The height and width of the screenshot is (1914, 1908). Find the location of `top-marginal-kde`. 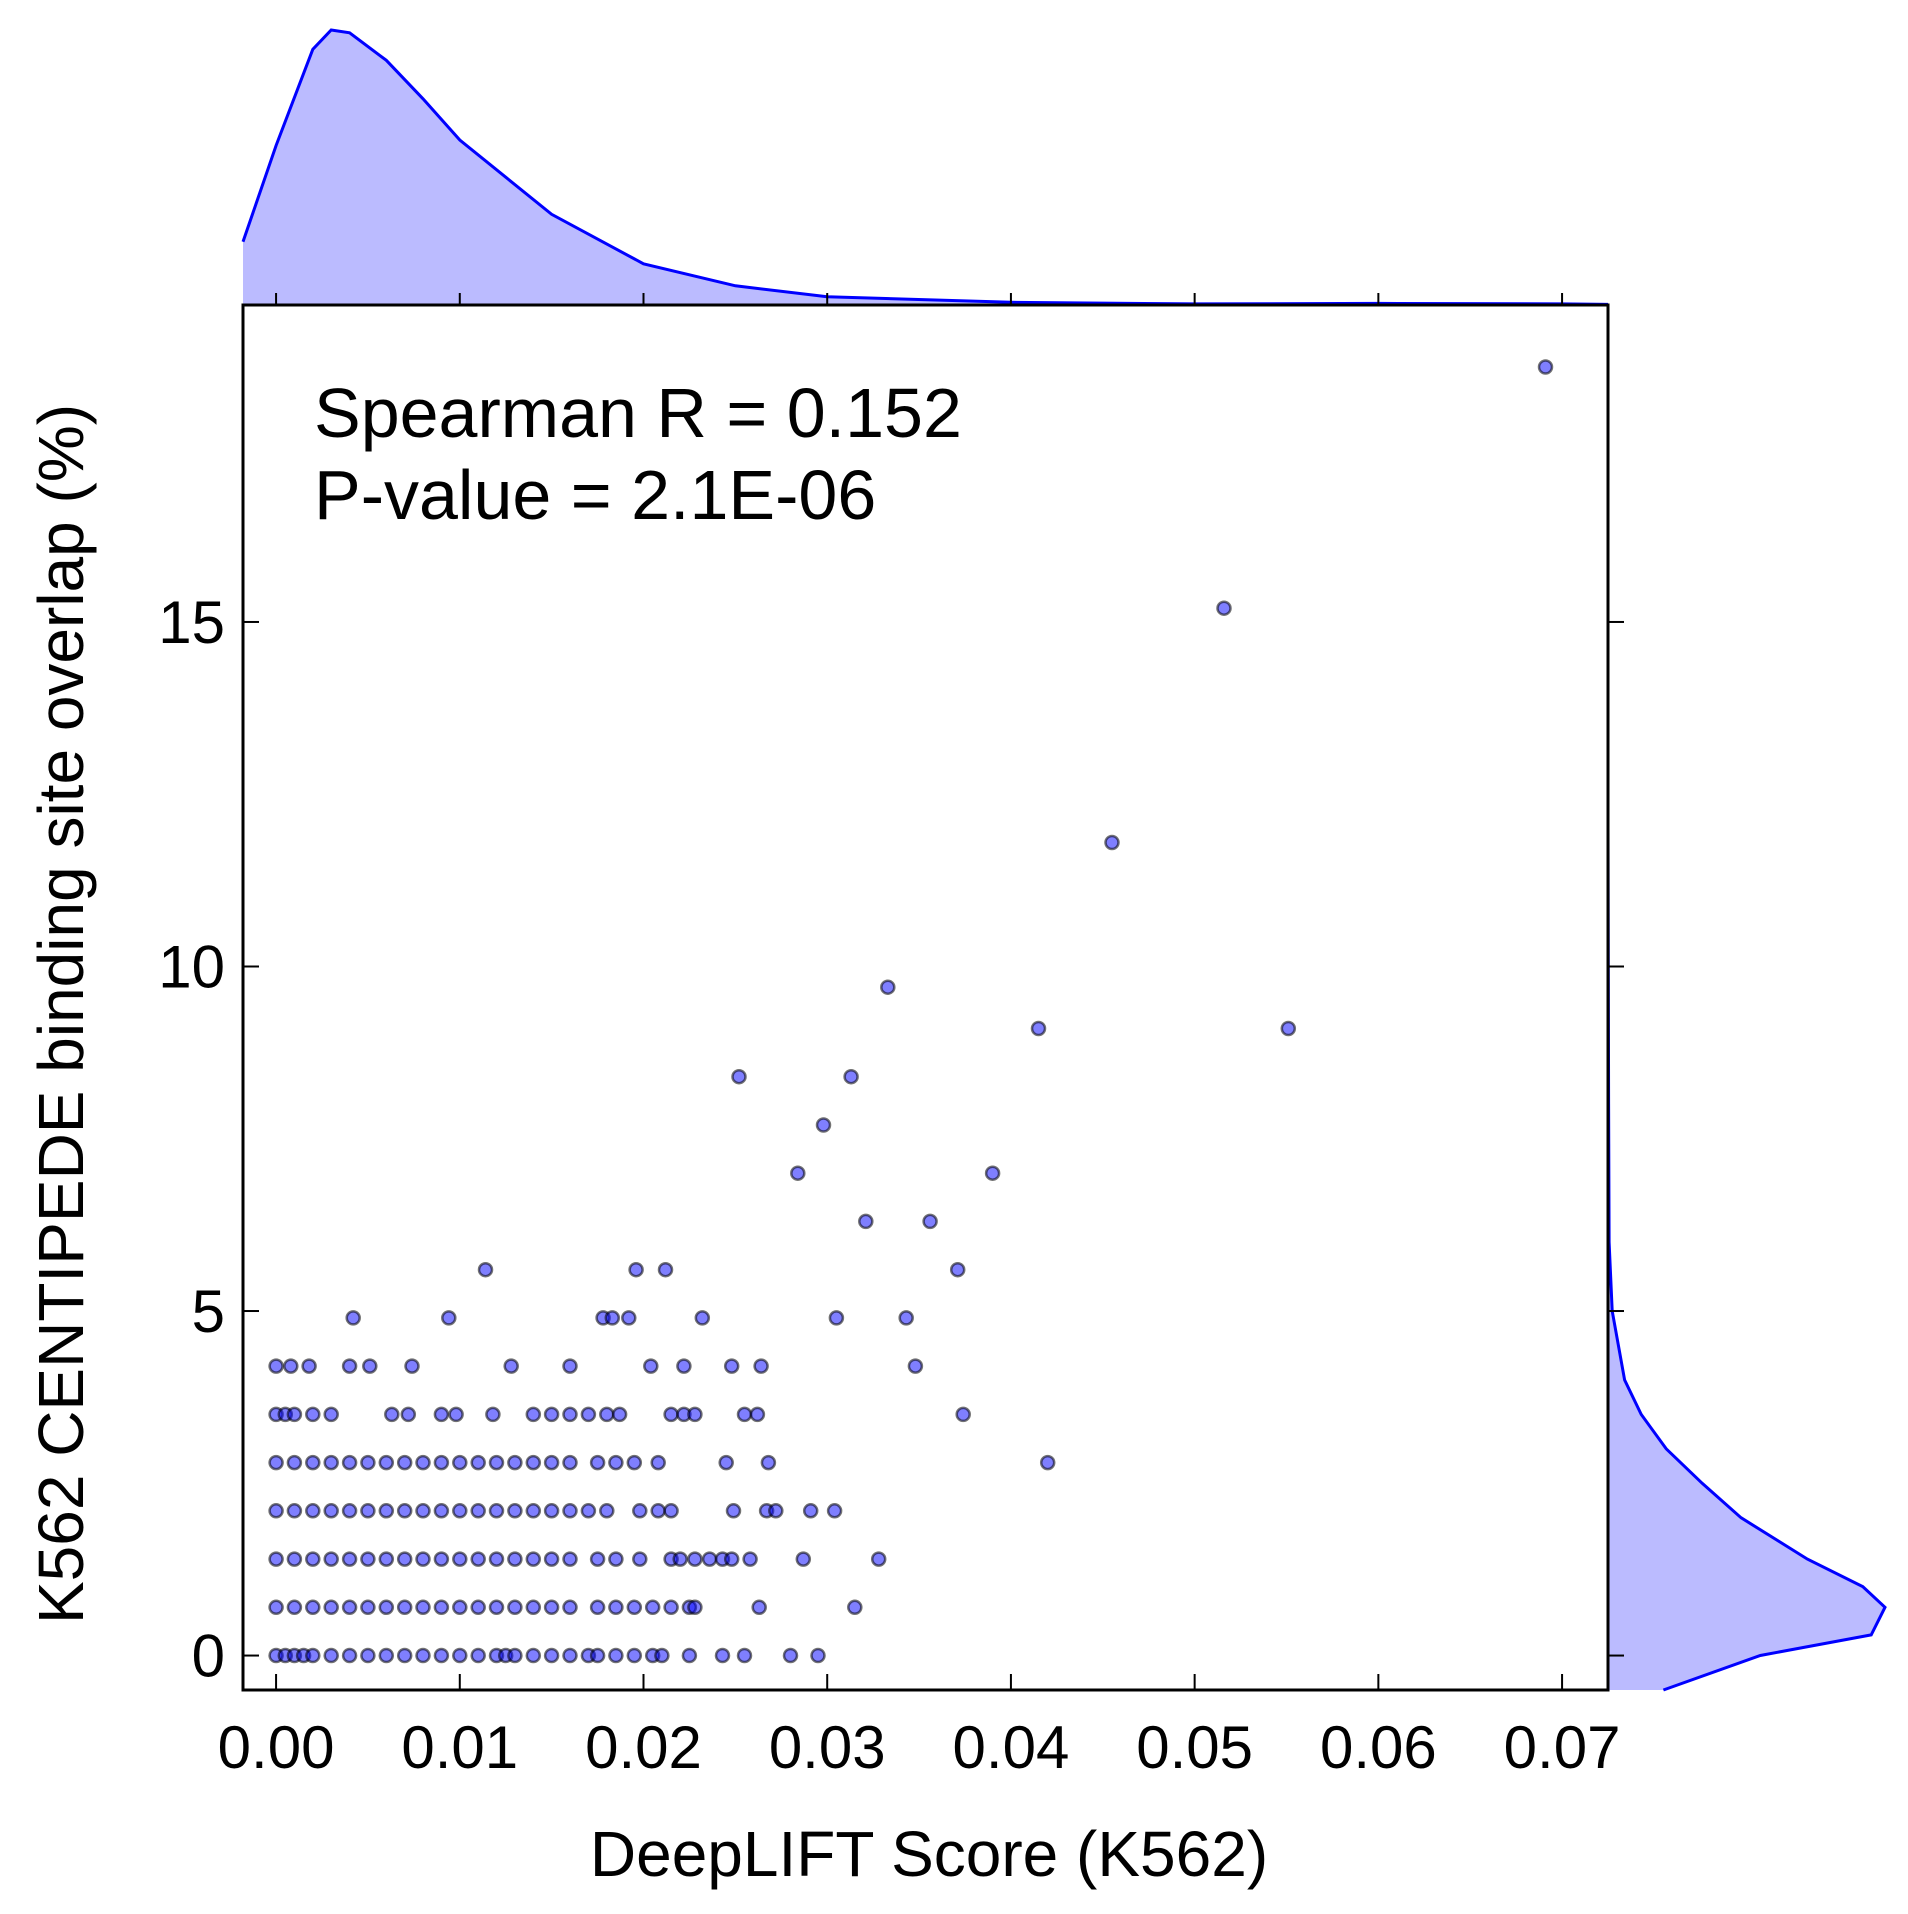

top-marginal-kde is located at coordinates (925, 167).